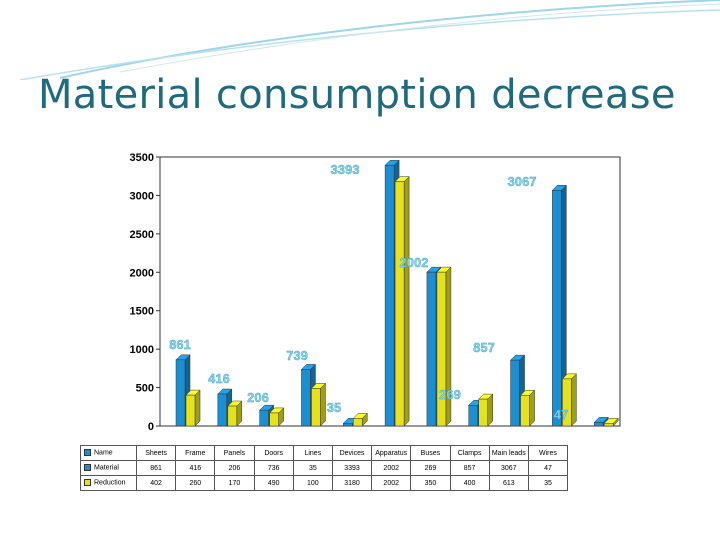 Image resolution: width=720 pixels, height=540 pixels. What do you see at coordinates (142, 350) in the screenshot?
I see `y-tick-label: 1000` at bounding box center [142, 350].